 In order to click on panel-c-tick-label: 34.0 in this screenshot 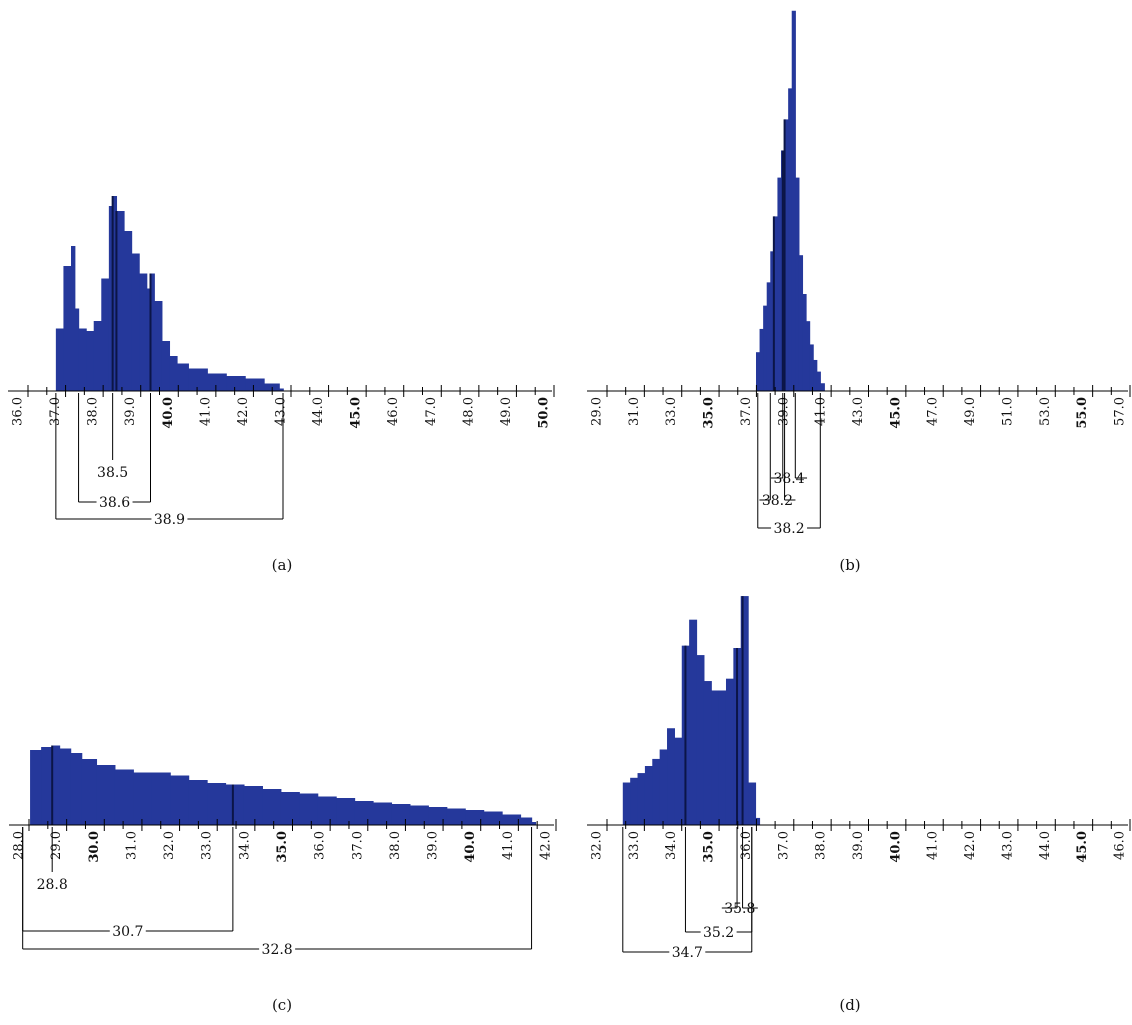, I will do `click(244, 845)`.